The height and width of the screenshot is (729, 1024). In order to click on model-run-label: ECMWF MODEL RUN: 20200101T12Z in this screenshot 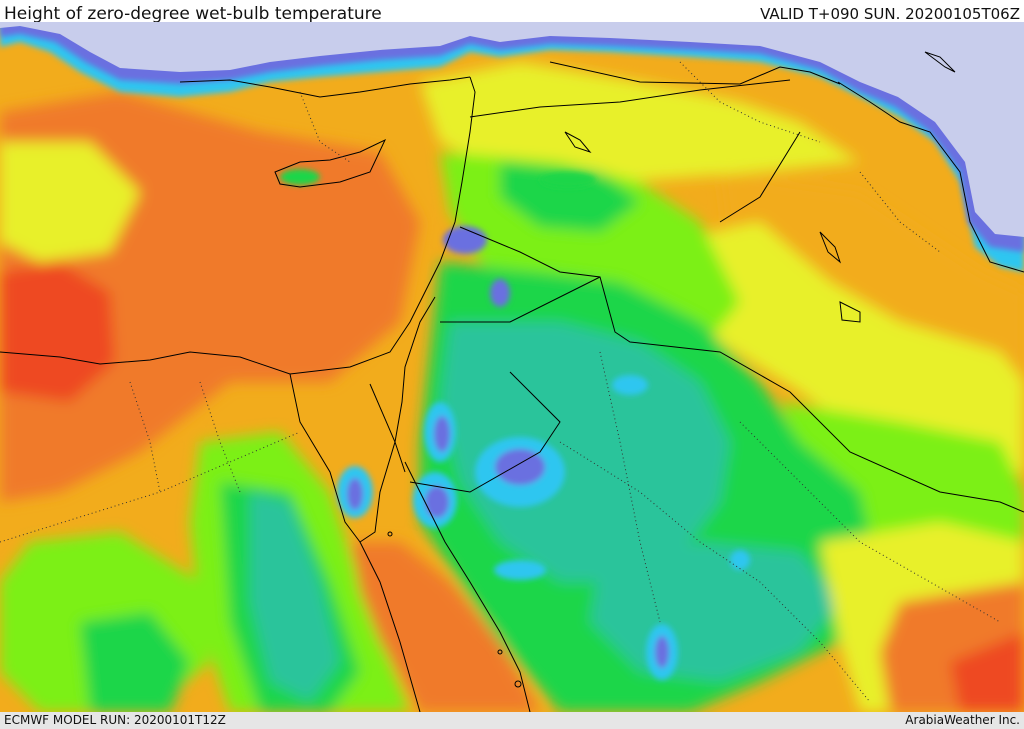, I will do `click(115, 720)`.